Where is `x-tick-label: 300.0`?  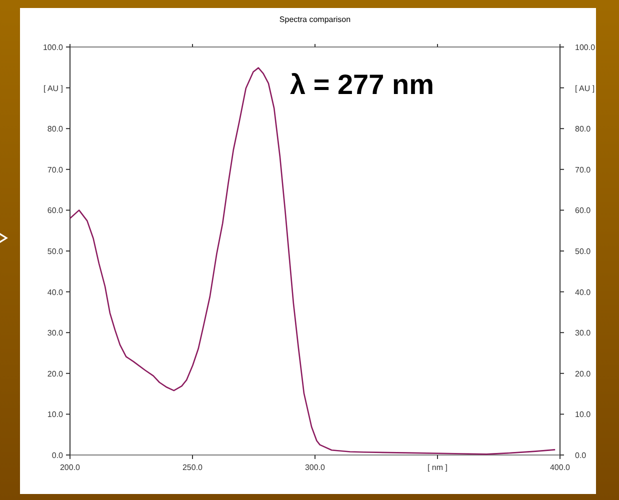
x-tick-label: 300.0 is located at coordinates (315, 467).